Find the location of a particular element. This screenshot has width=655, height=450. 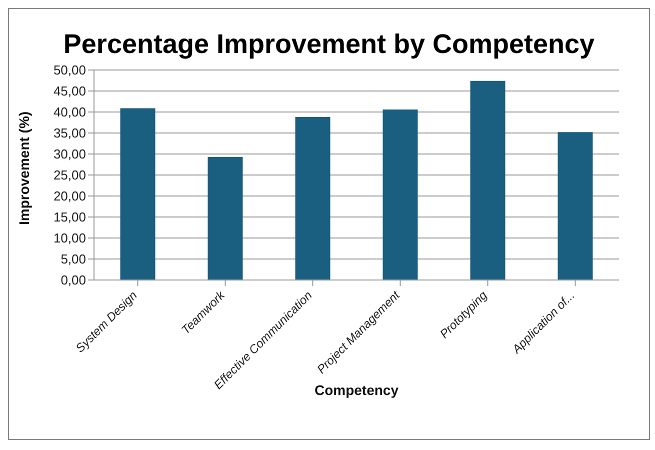

y-axis-title: Improvement (%) is located at coordinates (24, 168).